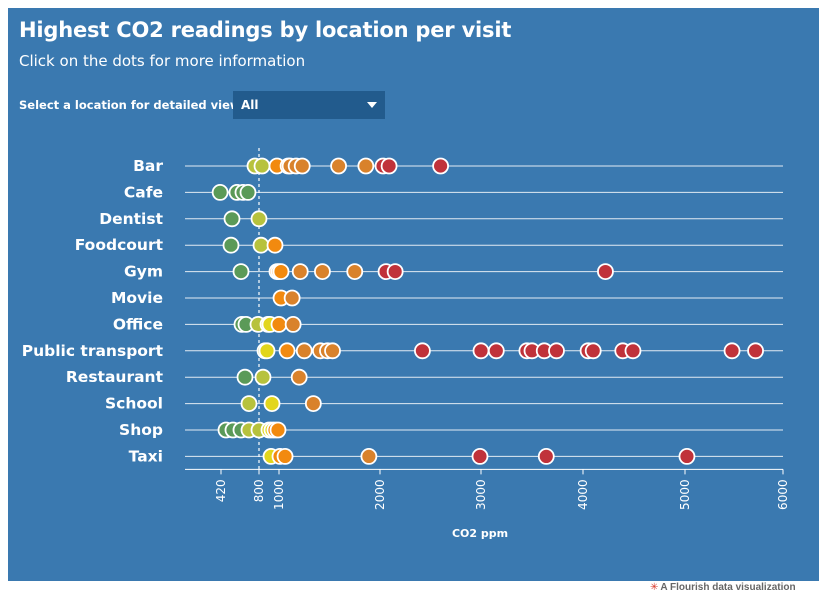 This screenshot has width=830, height=593. Describe the element at coordinates (148, 166) in the screenshot. I see `row-label: Bar` at that location.